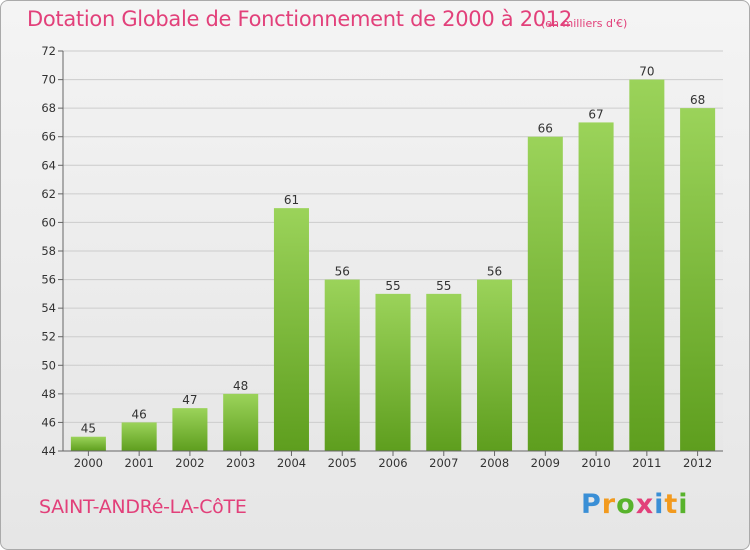 This screenshot has height=550, width=750. I want to click on y-tick-label: 58, so click(48, 251).